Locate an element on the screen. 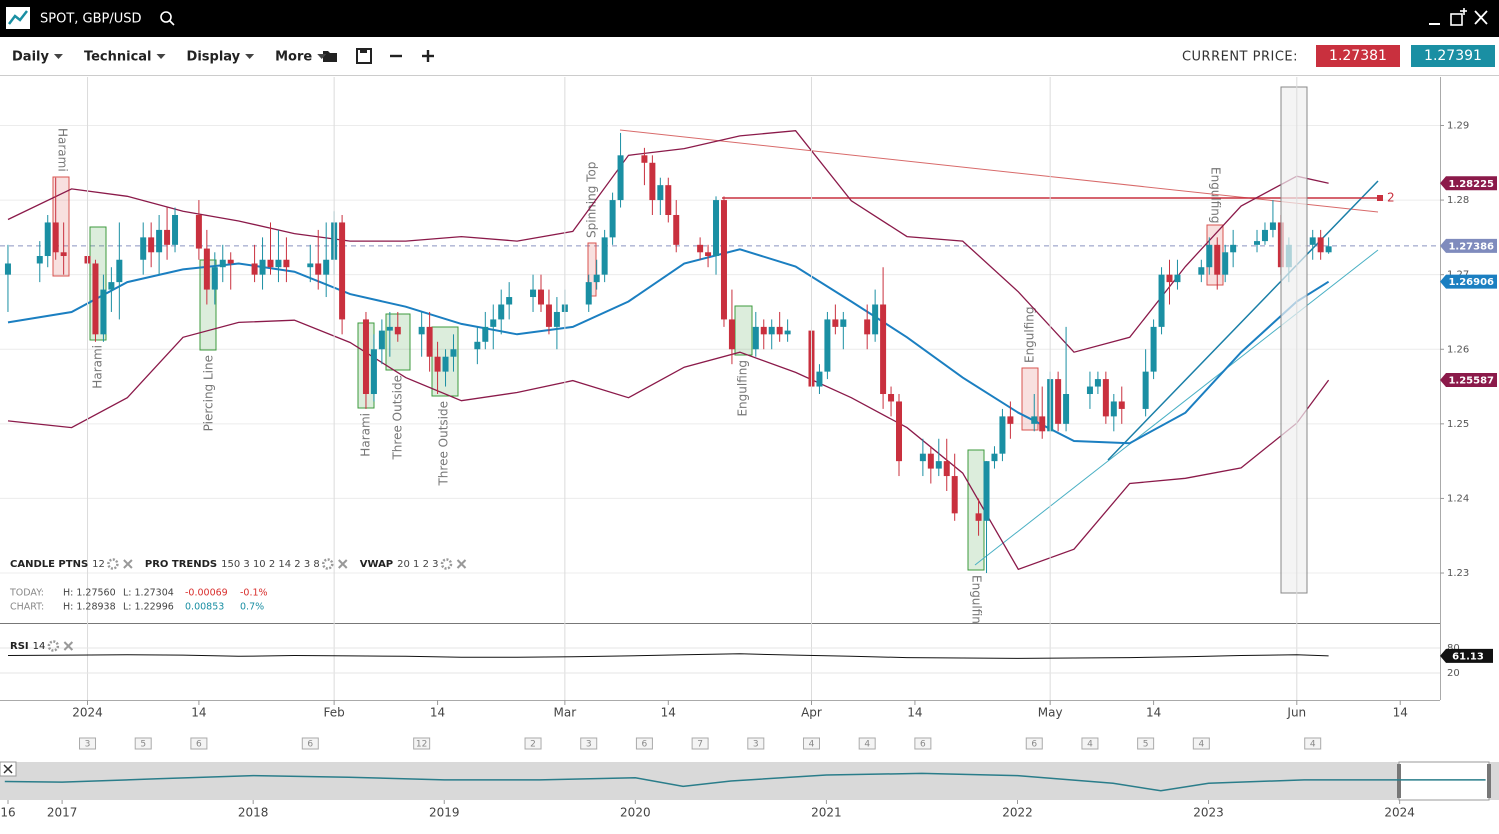 The image size is (1499, 834). indicator-name: VWAP is located at coordinates (376, 564).